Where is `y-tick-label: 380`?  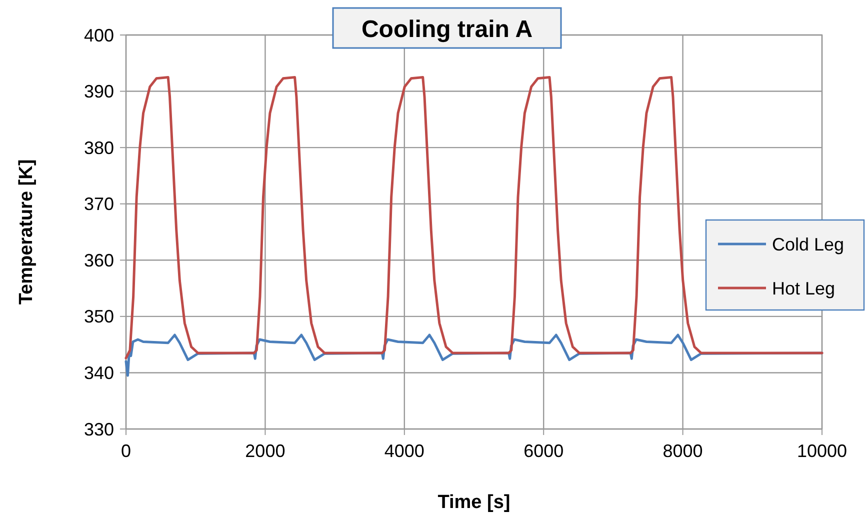
y-tick-label: 380 is located at coordinates (99, 148).